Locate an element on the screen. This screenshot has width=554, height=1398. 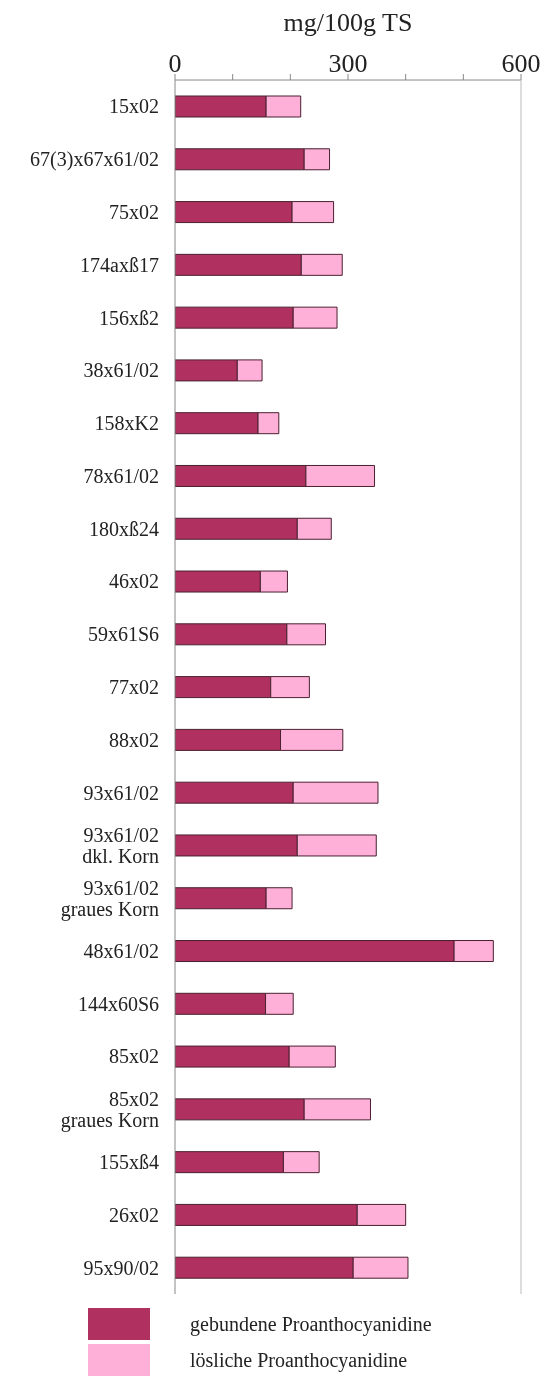
y-tick-label: 180xß24 is located at coordinates (124, 528).